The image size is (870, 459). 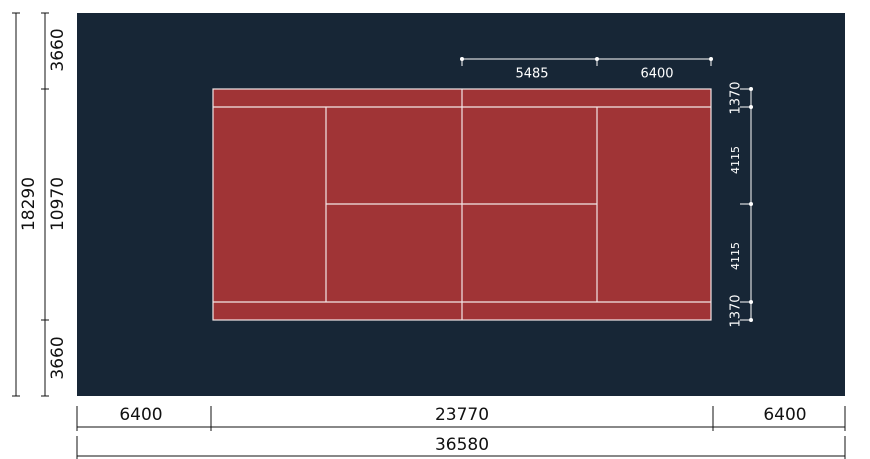 What do you see at coordinates (29, 204) in the screenshot?
I see `dimension-label: 18290` at bounding box center [29, 204].